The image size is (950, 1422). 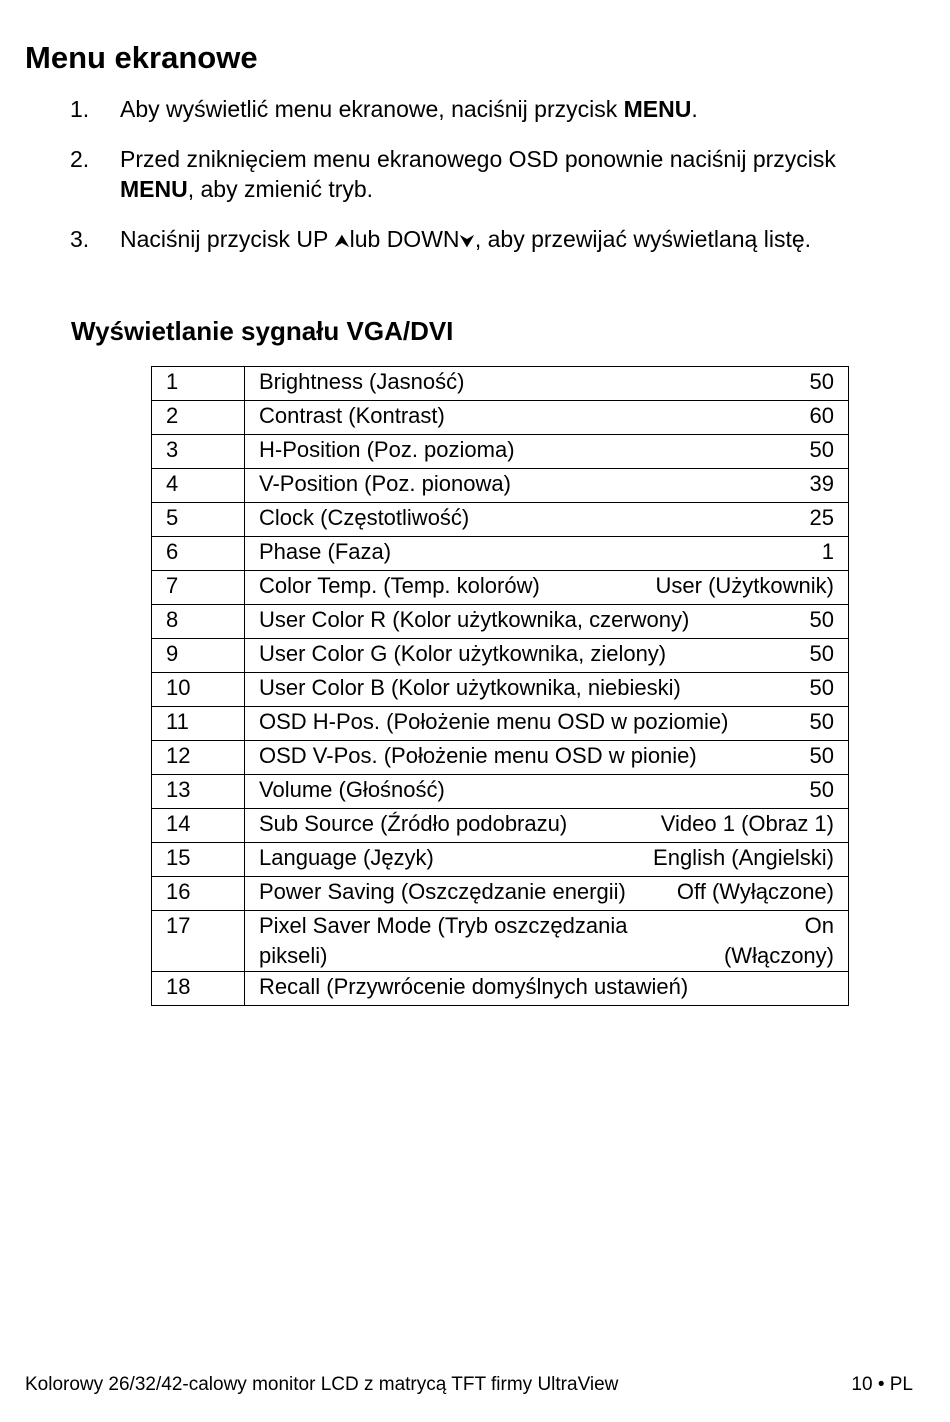 I want to click on row-number: 13, so click(x=198, y=791).